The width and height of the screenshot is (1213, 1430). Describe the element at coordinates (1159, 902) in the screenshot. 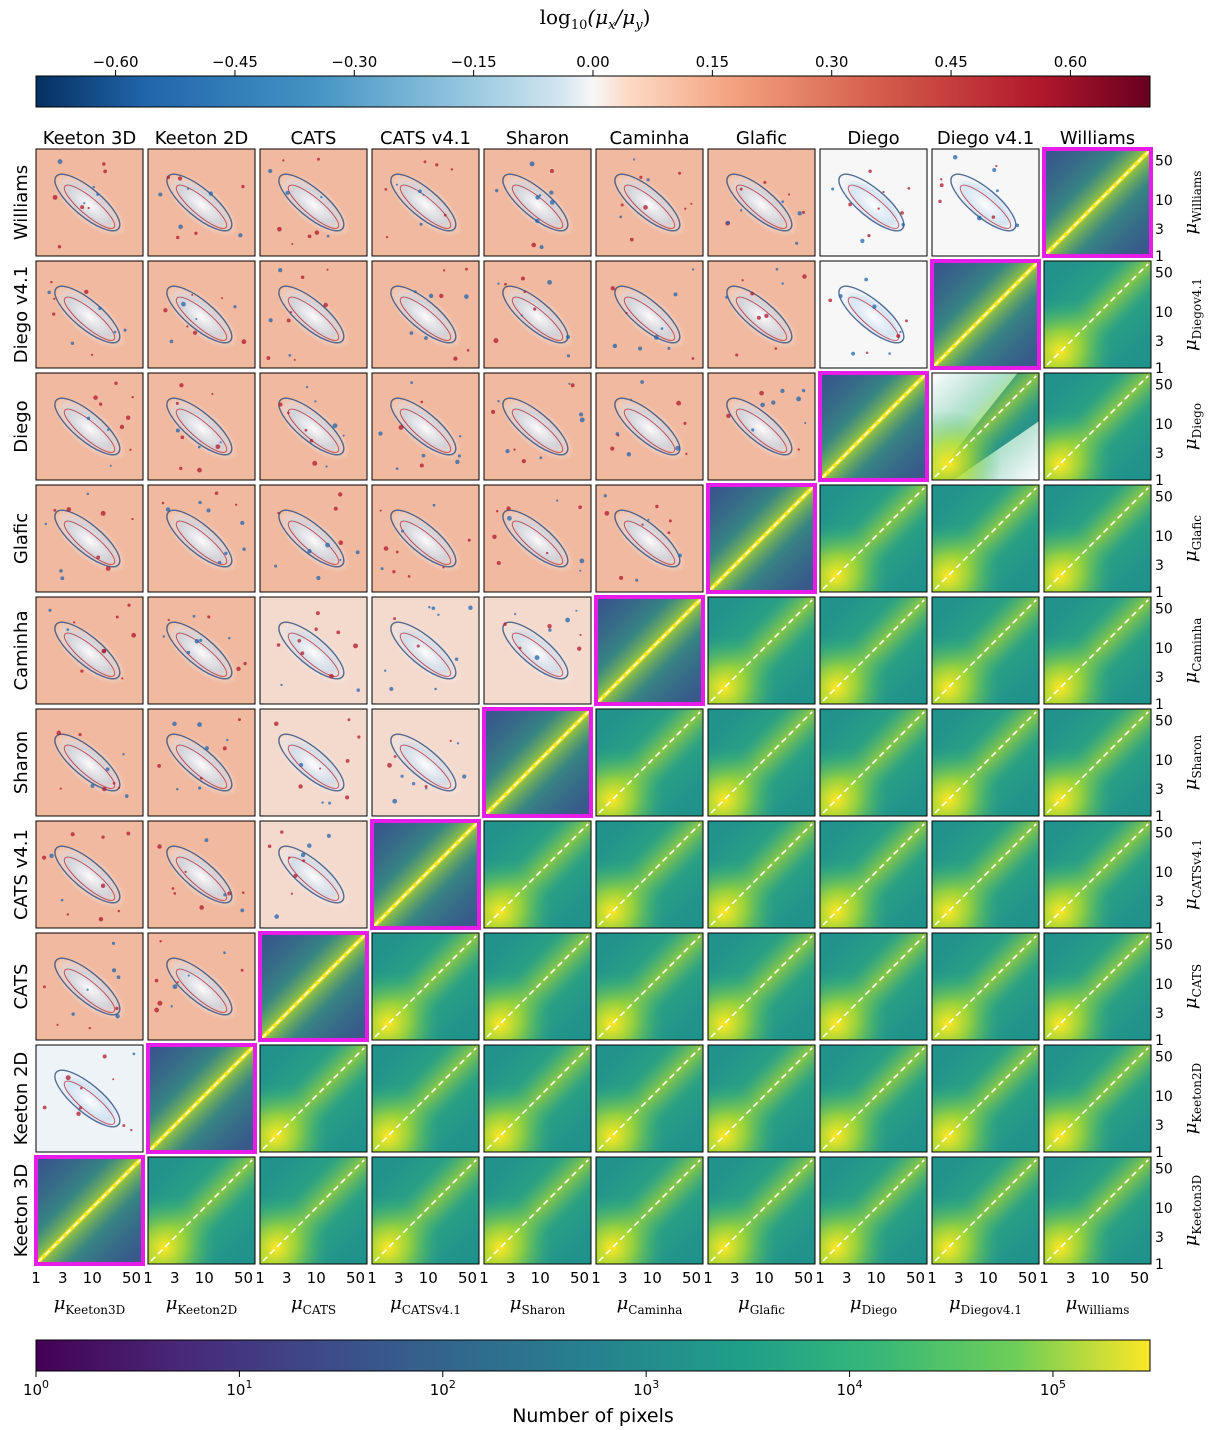

I see `right-tick-label: 3` at that location.